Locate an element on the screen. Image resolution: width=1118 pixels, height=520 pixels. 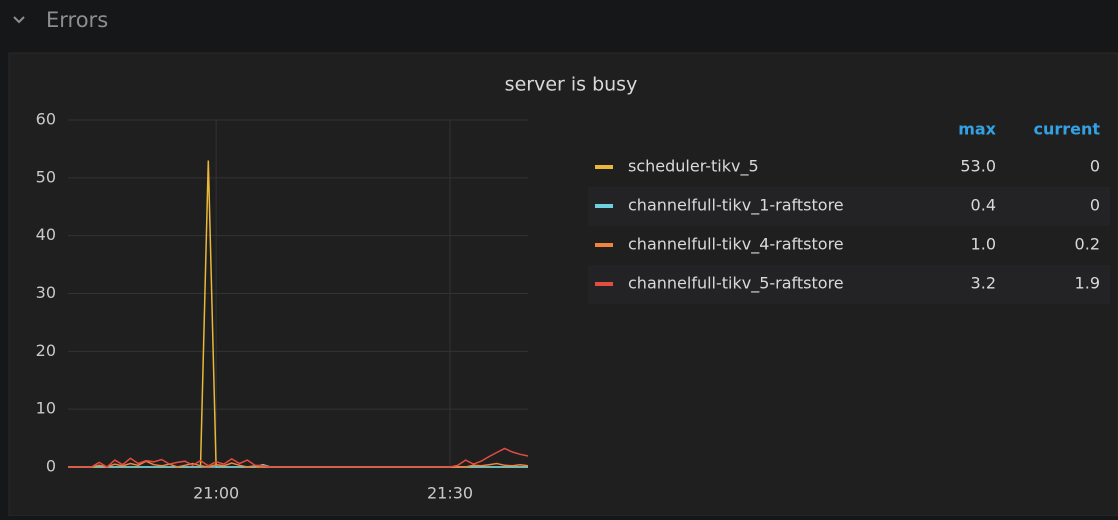
legend-value: 1.9 is located at coordinates (1087, 283).